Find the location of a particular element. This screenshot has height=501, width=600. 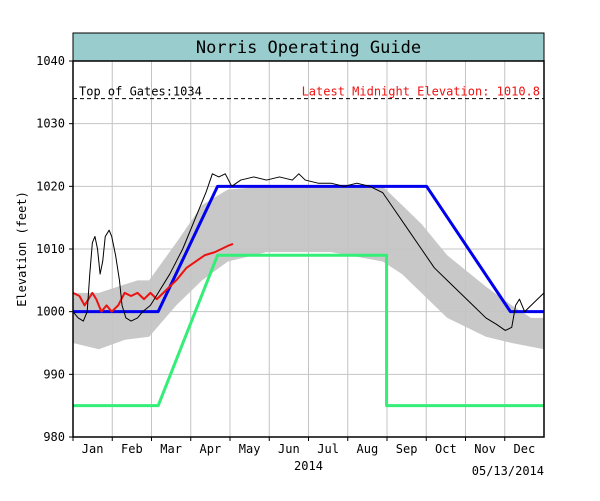

y-tick-label: 990 is located at coordinates (54, 374).